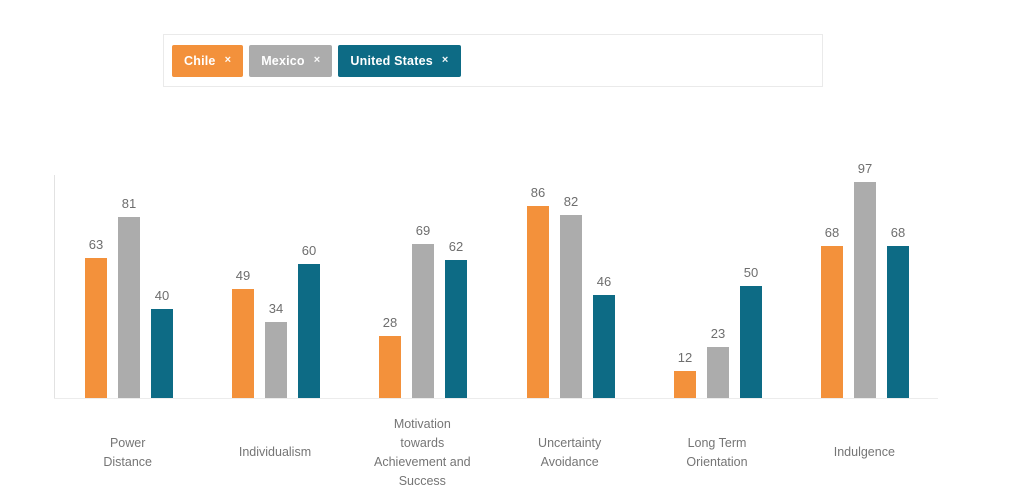  Describe the element at coordinates (129, 203) in the screenshot. I see `bar-value-label: 81` at that location.